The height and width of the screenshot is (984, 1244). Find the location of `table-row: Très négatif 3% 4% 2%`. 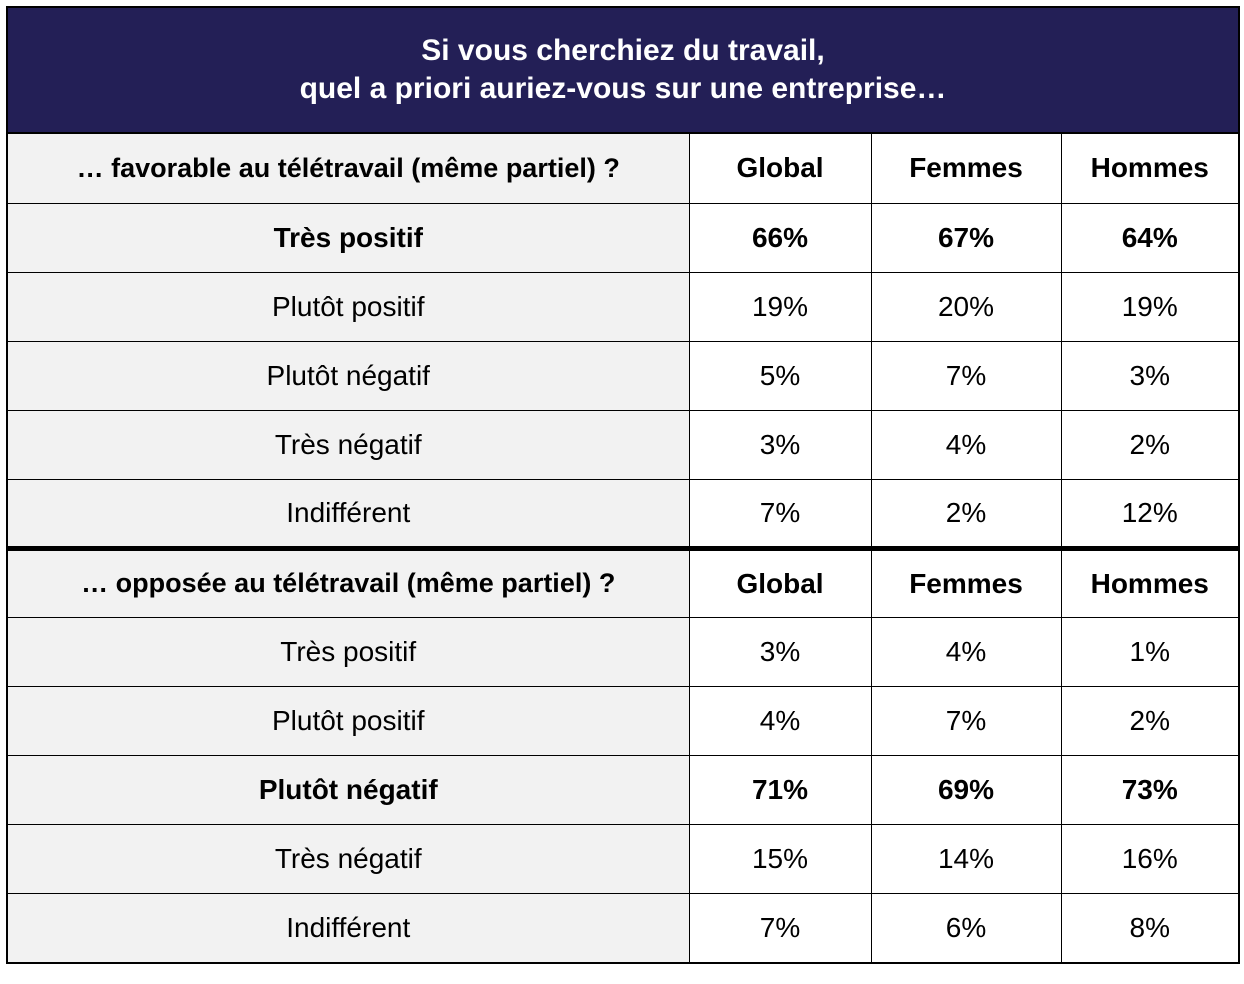

table-row: Très négatif 3% 4% 2% is located at coordinates (623, 444).